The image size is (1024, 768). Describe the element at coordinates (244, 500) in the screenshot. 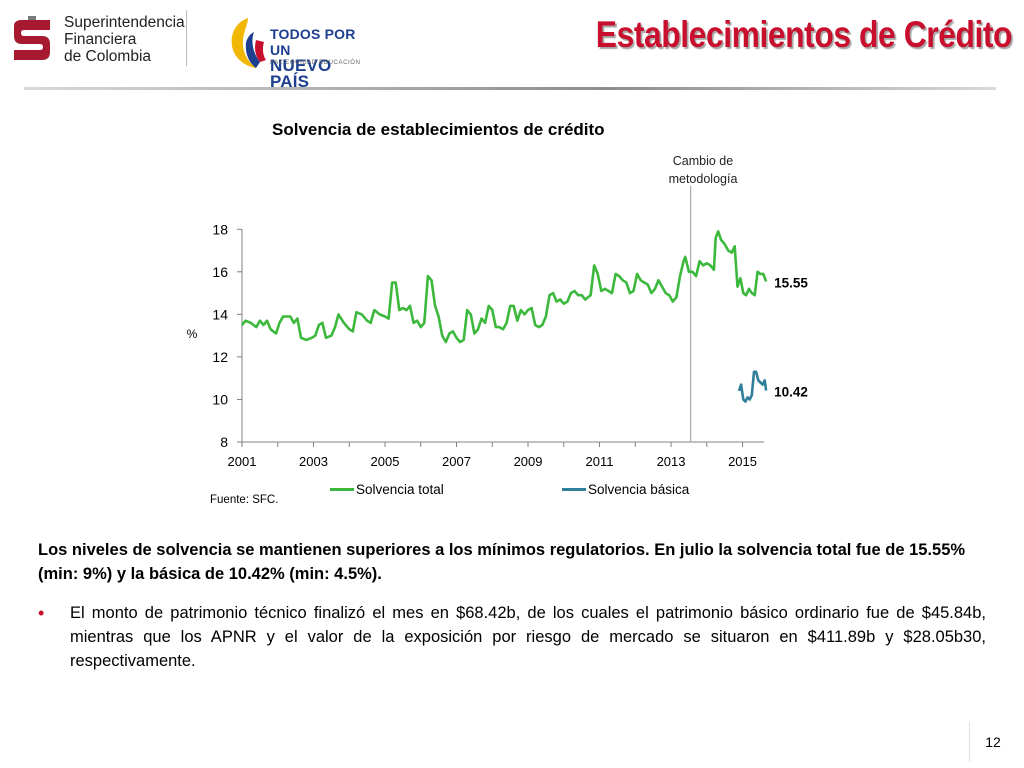

I see `source-note: Fuente: SFC.` at that location.